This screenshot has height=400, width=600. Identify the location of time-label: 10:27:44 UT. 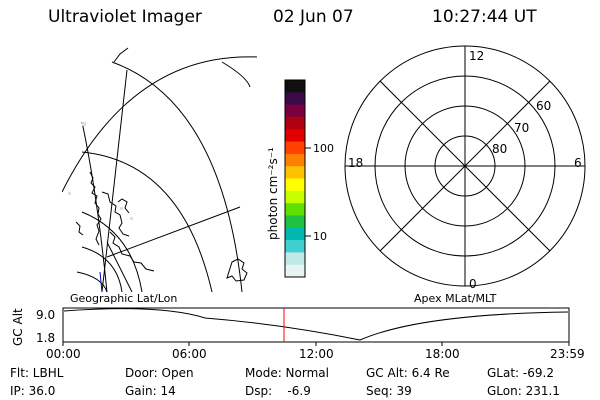
(484, 17).